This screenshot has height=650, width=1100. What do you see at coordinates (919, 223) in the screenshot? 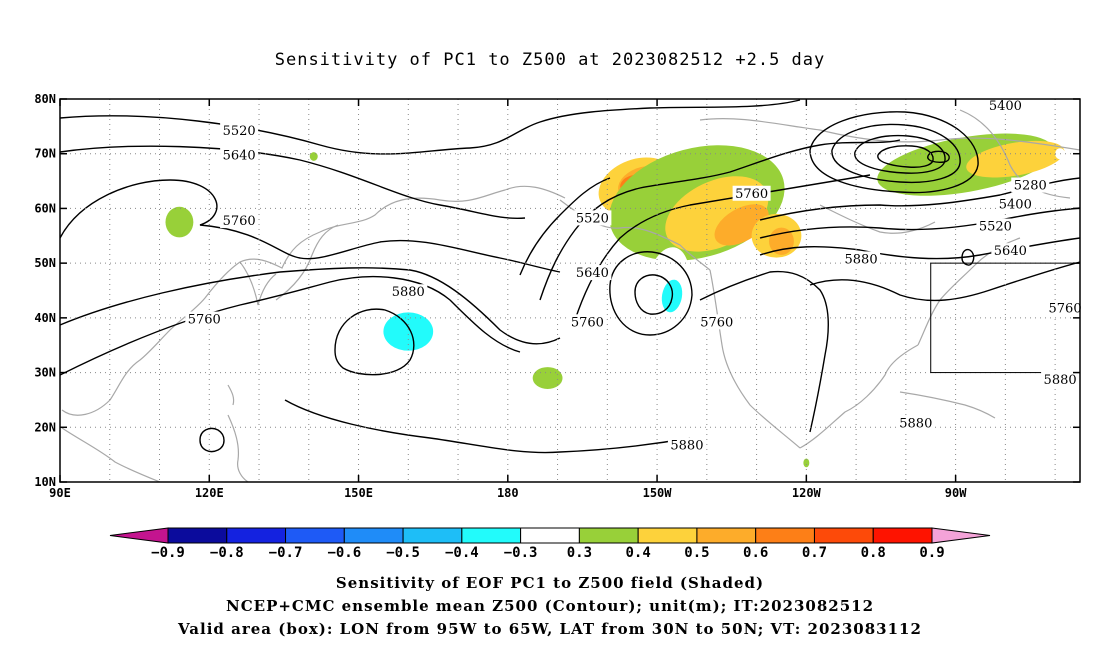
I see `contour-5520-east` at bounding box center [919, 223].